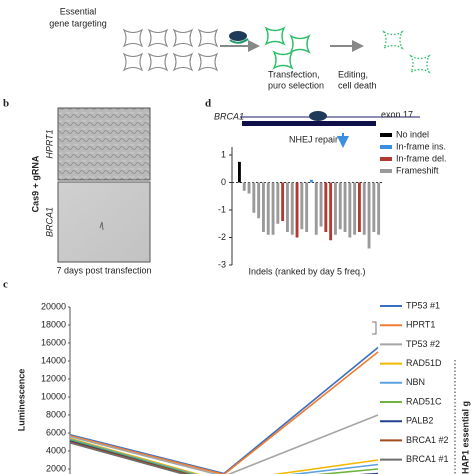 Image resolution: width=474 pixels, height=474 pixels. What do you see at coordinates (53, 396) in the screenshot?
I see `y-tick-label: 10000` at bounding box center [53, 396].